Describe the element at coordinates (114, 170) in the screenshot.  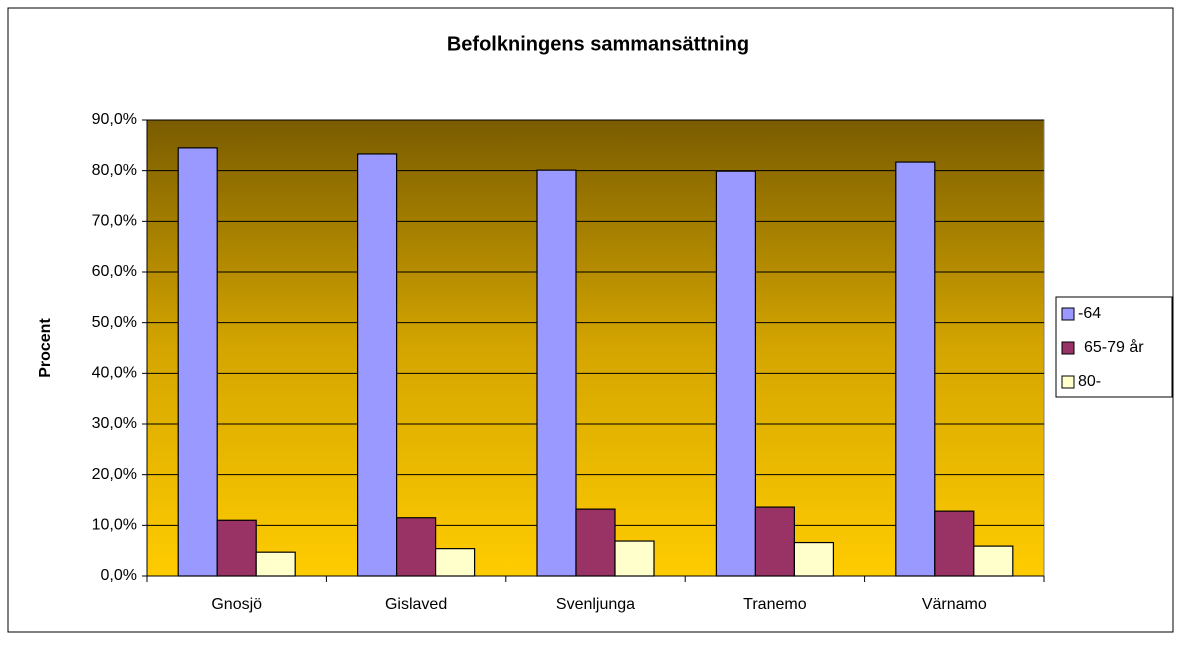
I see `y-tick-label: 80,0%` at that location.